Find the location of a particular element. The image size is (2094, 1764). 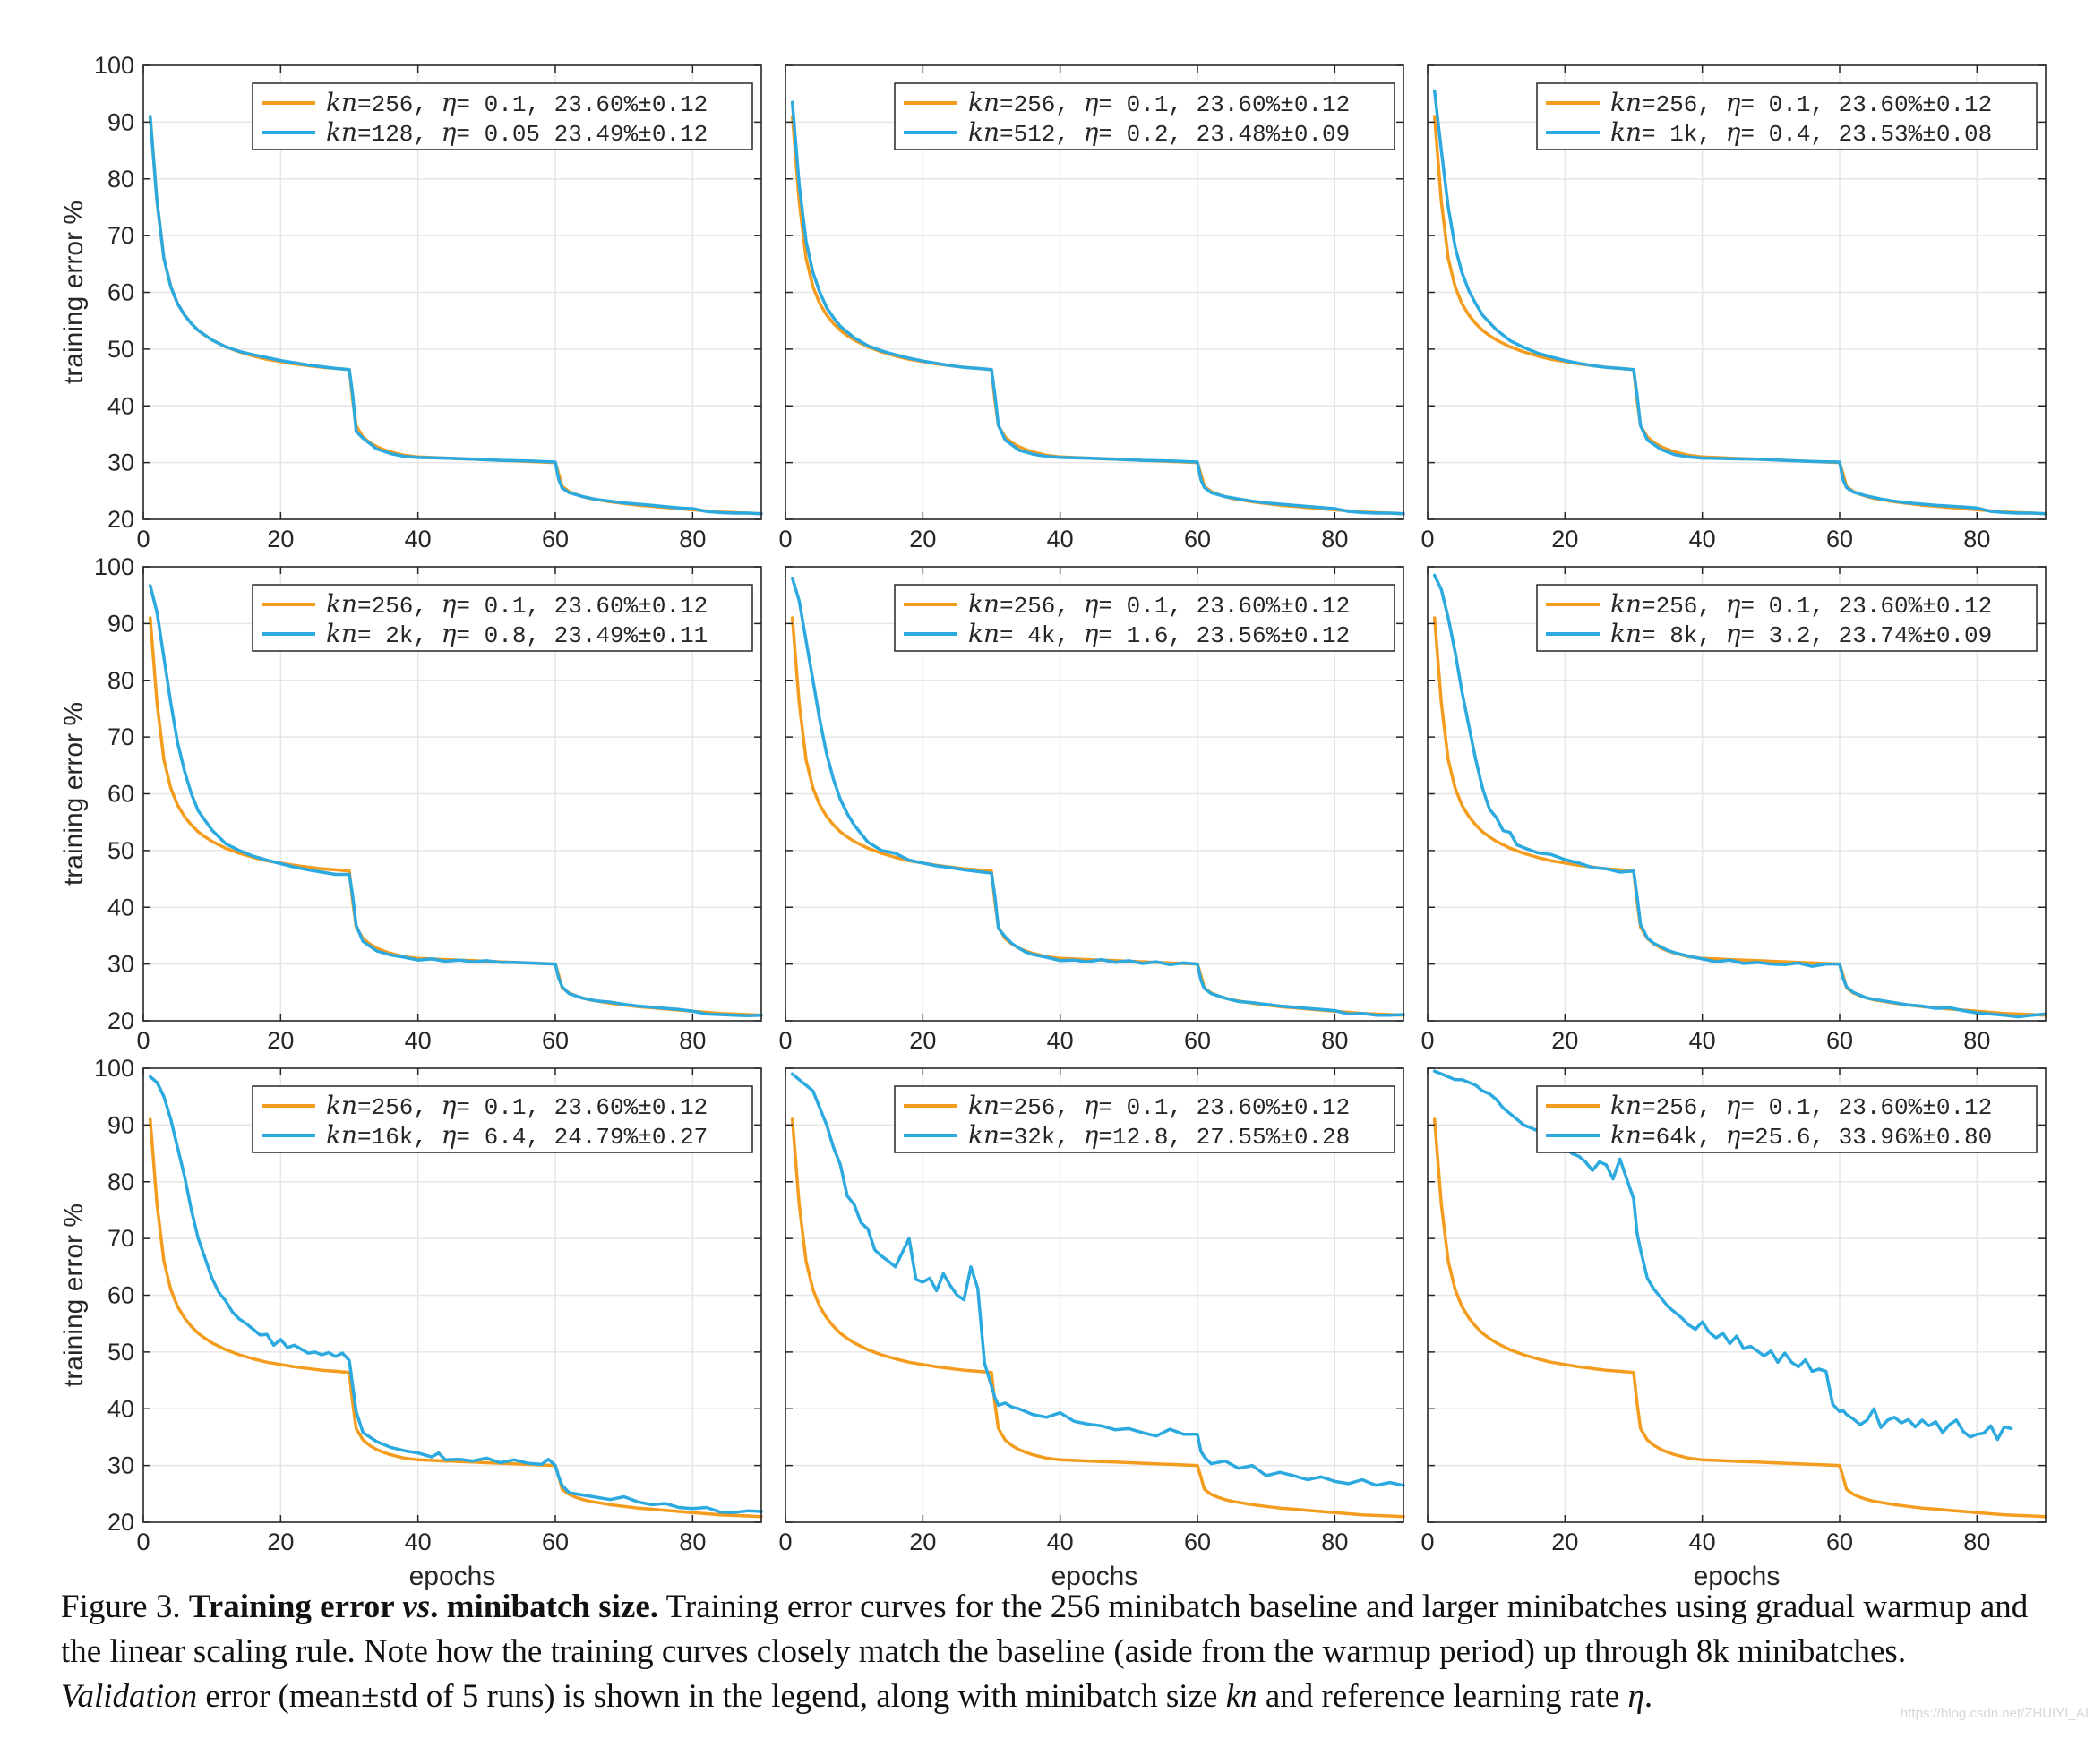

caption-prefix: Figure 3. is located at coordinates (125, 1607).